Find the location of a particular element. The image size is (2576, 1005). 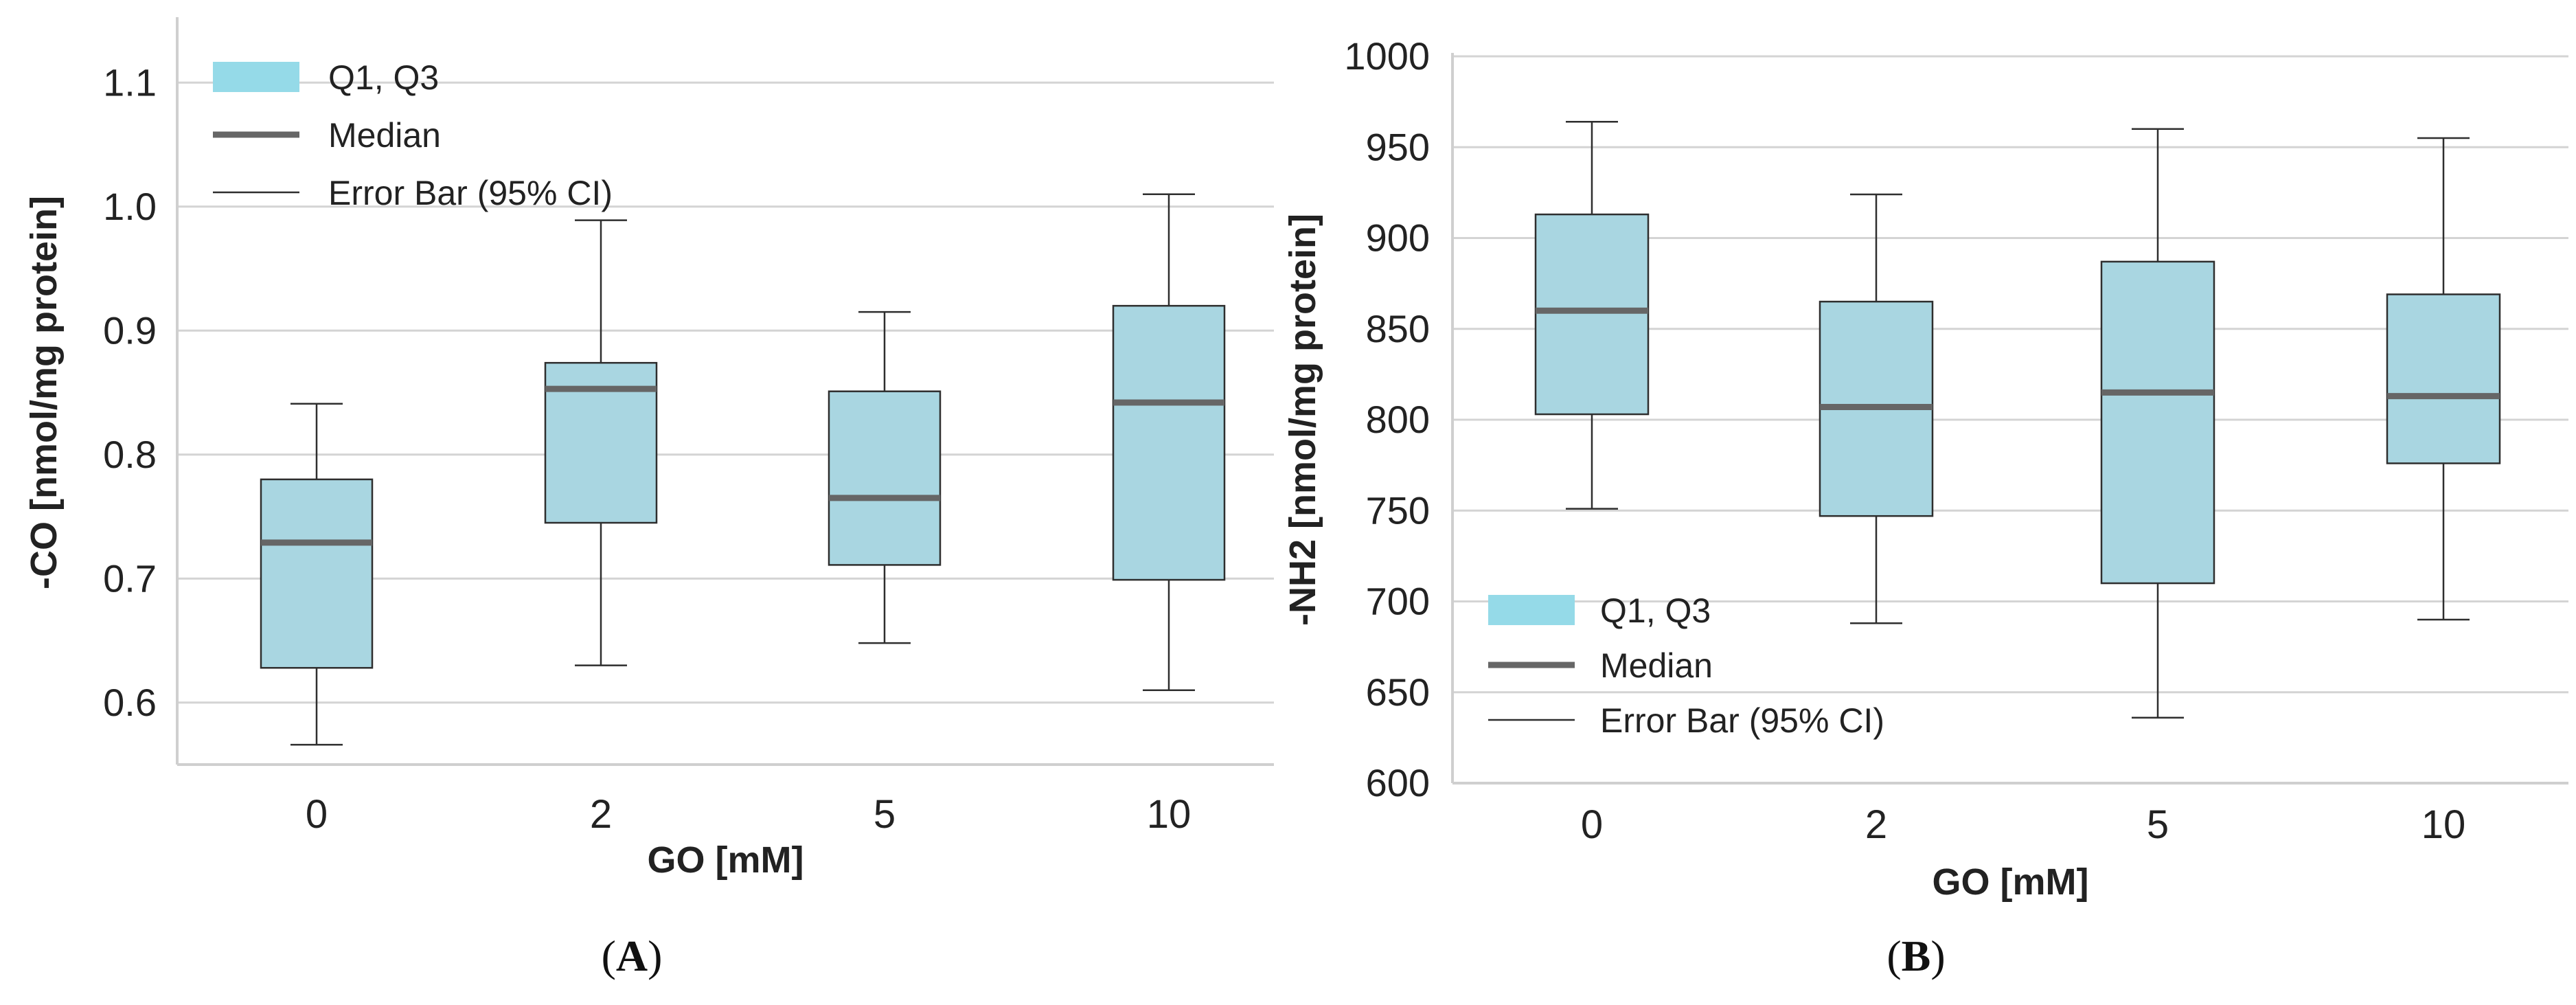

panel-letter: B is located at coordinates (1916, 955).